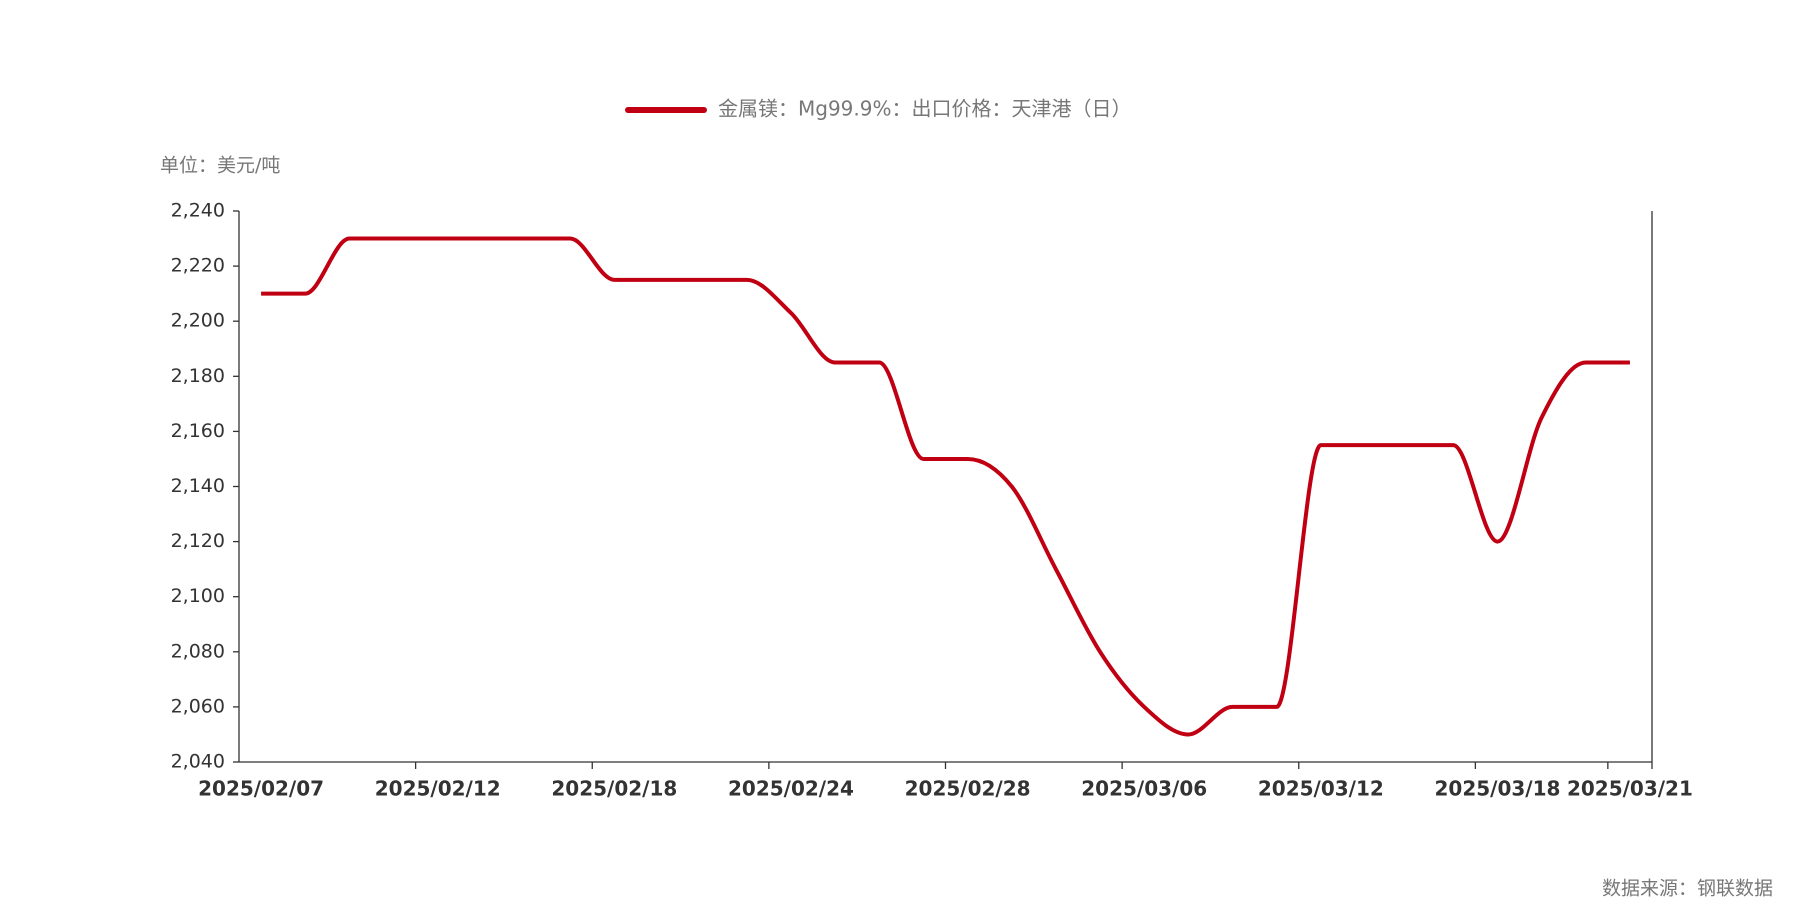 The width and height of the screenshot is (1802, 918). What do you see at coordinates (220, 166) in the screenshot?
I see `unit-label: 单位：美元/吨` at bounding box center [220, 166].